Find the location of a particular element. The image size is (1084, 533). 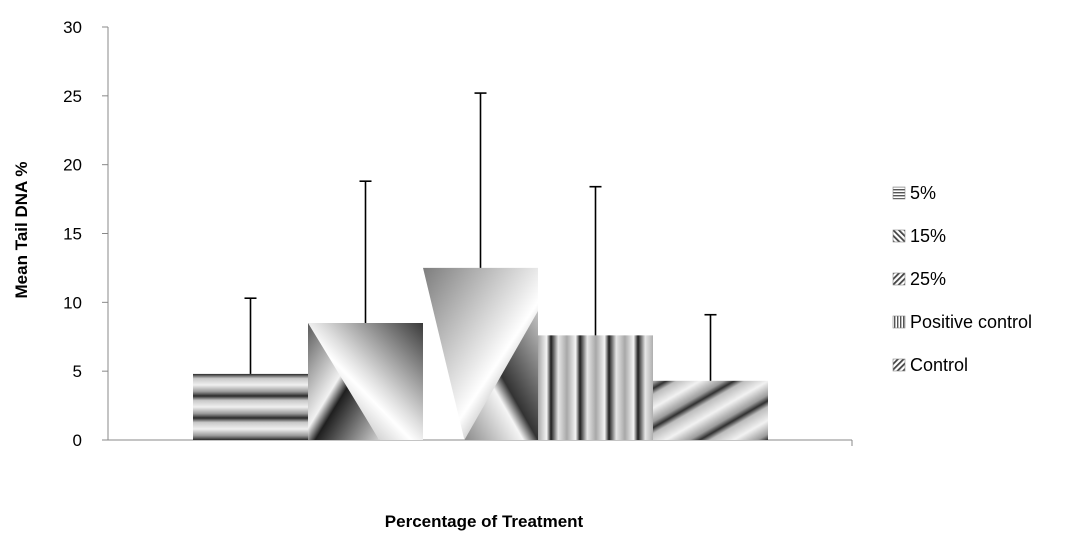

y-tick-labels: 0 5 10 15 20 25 30 is located at coordinates (72, 234).